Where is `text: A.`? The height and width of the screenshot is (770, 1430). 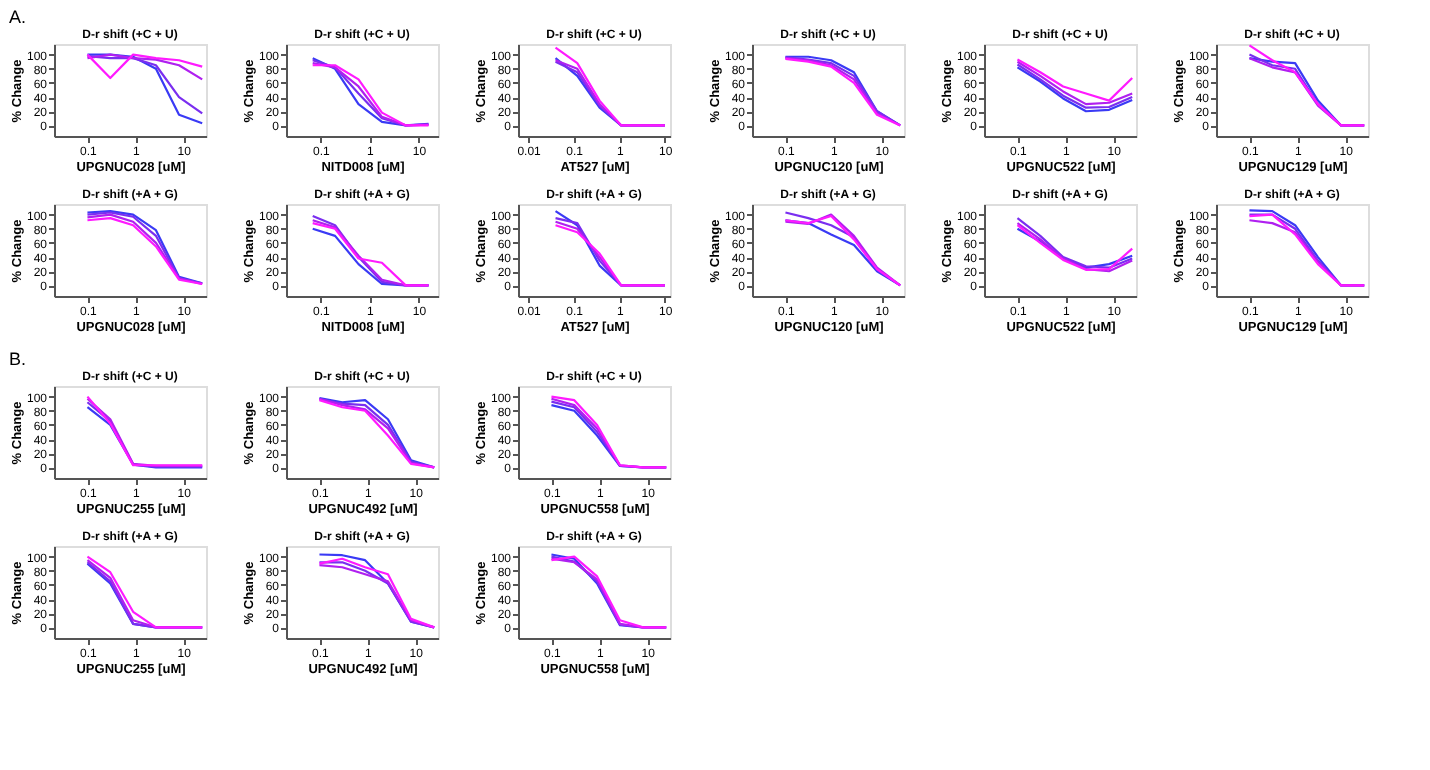
text: A. is located at coordinates (17, 17).